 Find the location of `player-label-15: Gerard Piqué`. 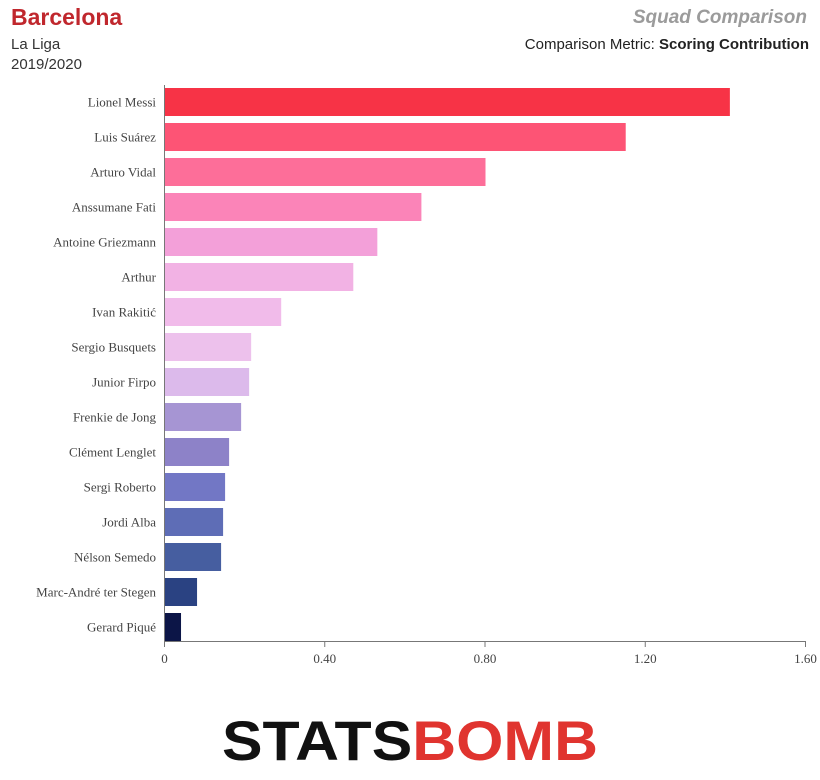

player-label-15: Gerard Piqué is located at coordinates (121, 627).